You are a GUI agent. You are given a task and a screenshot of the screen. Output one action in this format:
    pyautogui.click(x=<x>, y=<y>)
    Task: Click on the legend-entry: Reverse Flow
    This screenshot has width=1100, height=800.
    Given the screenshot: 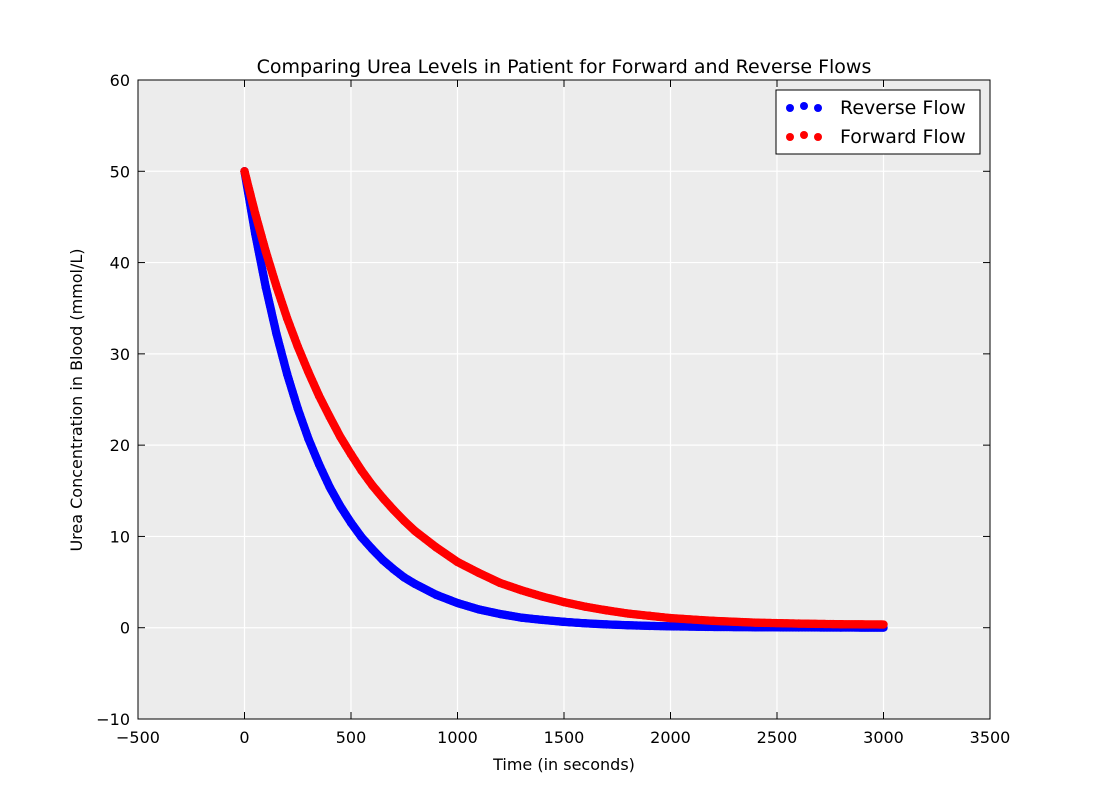 What is the action you would take?
    pyautogui.click(x=876, y=108)
    